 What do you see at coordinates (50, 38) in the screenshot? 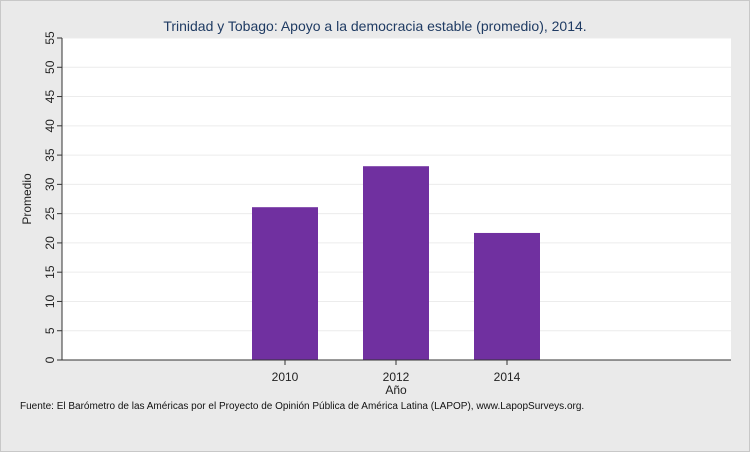
I see `y-tick-label: 55` at bounding box center [50, 38].